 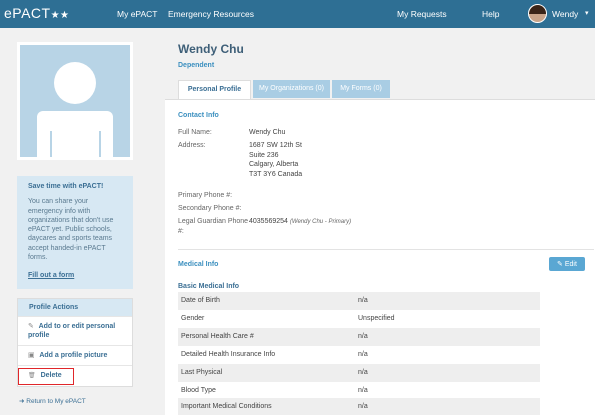 I want to click on profile-role: Dependent, so click(x=196, y=65).